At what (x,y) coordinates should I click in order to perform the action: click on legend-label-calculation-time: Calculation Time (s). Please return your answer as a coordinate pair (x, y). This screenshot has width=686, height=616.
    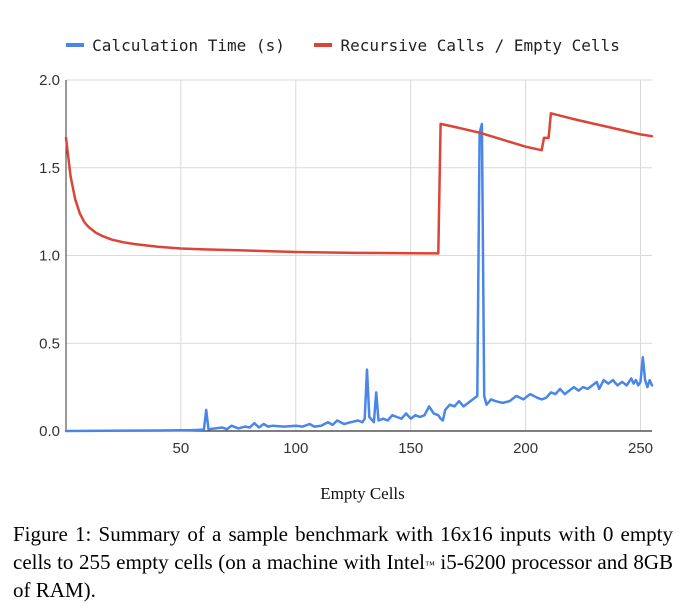
    Looking at the image, I should click on (188, 45).